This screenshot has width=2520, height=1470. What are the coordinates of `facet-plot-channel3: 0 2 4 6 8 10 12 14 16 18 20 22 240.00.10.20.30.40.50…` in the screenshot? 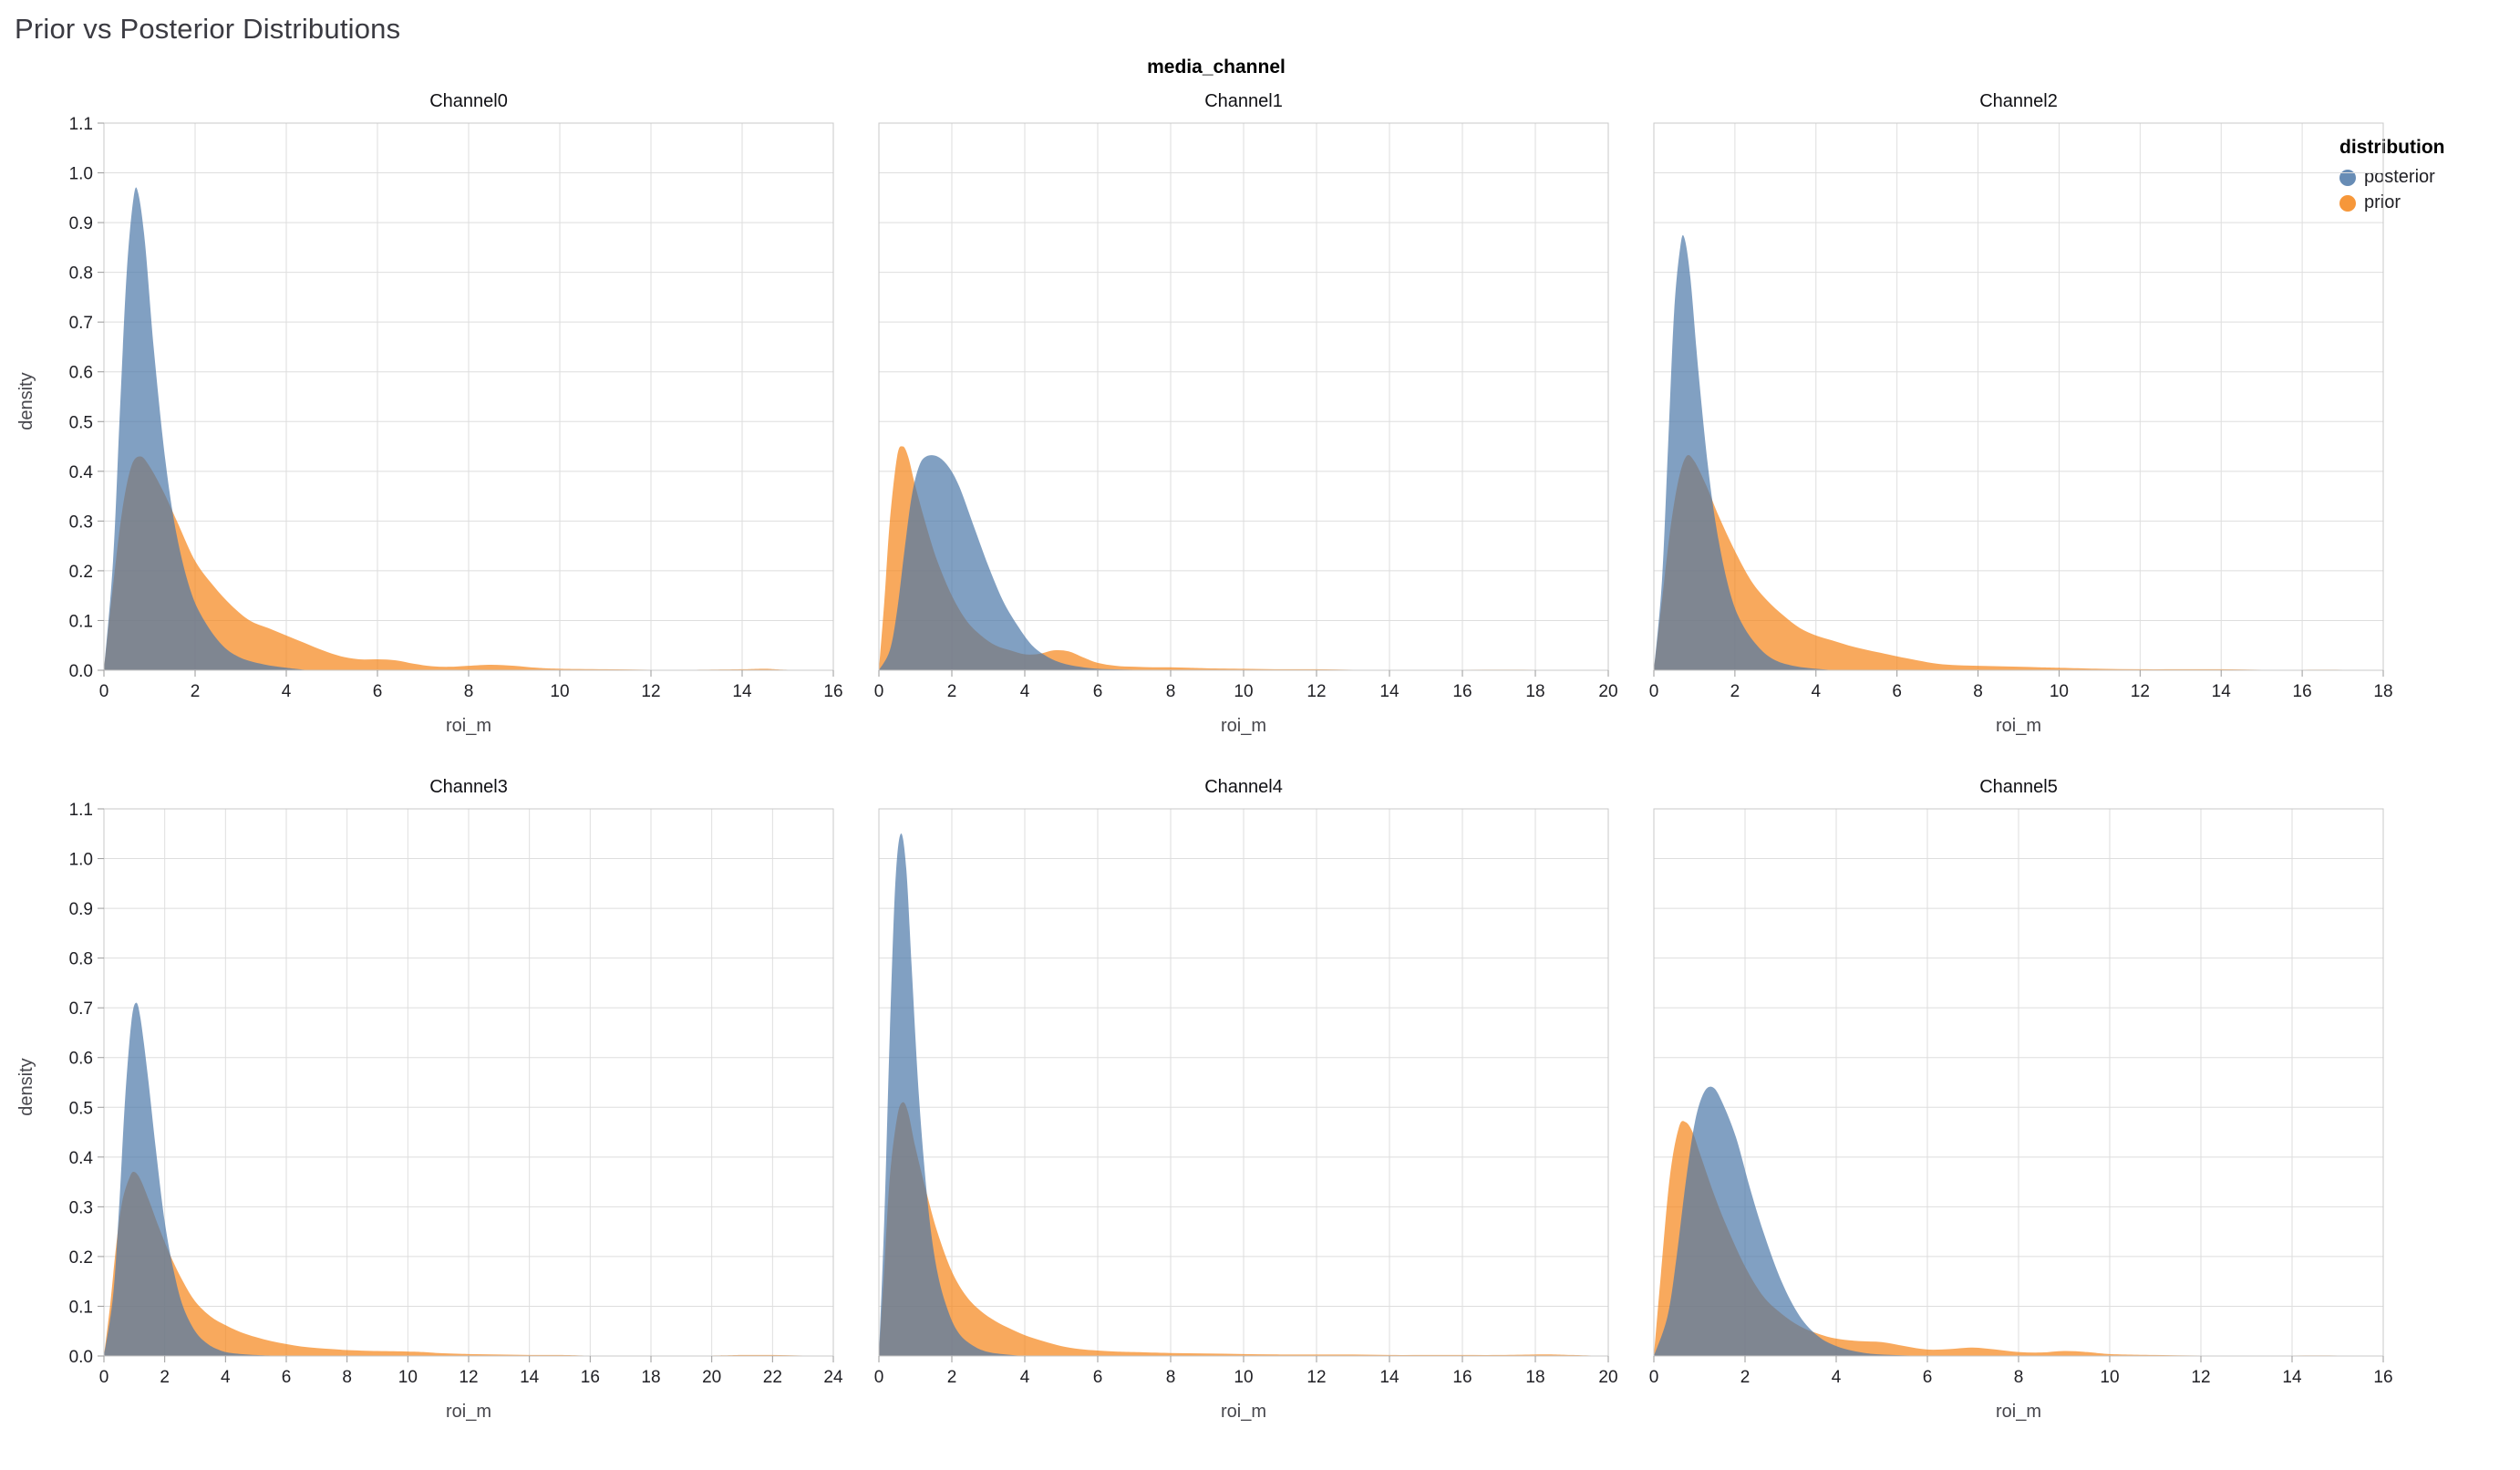 It's located at (456, 1094).